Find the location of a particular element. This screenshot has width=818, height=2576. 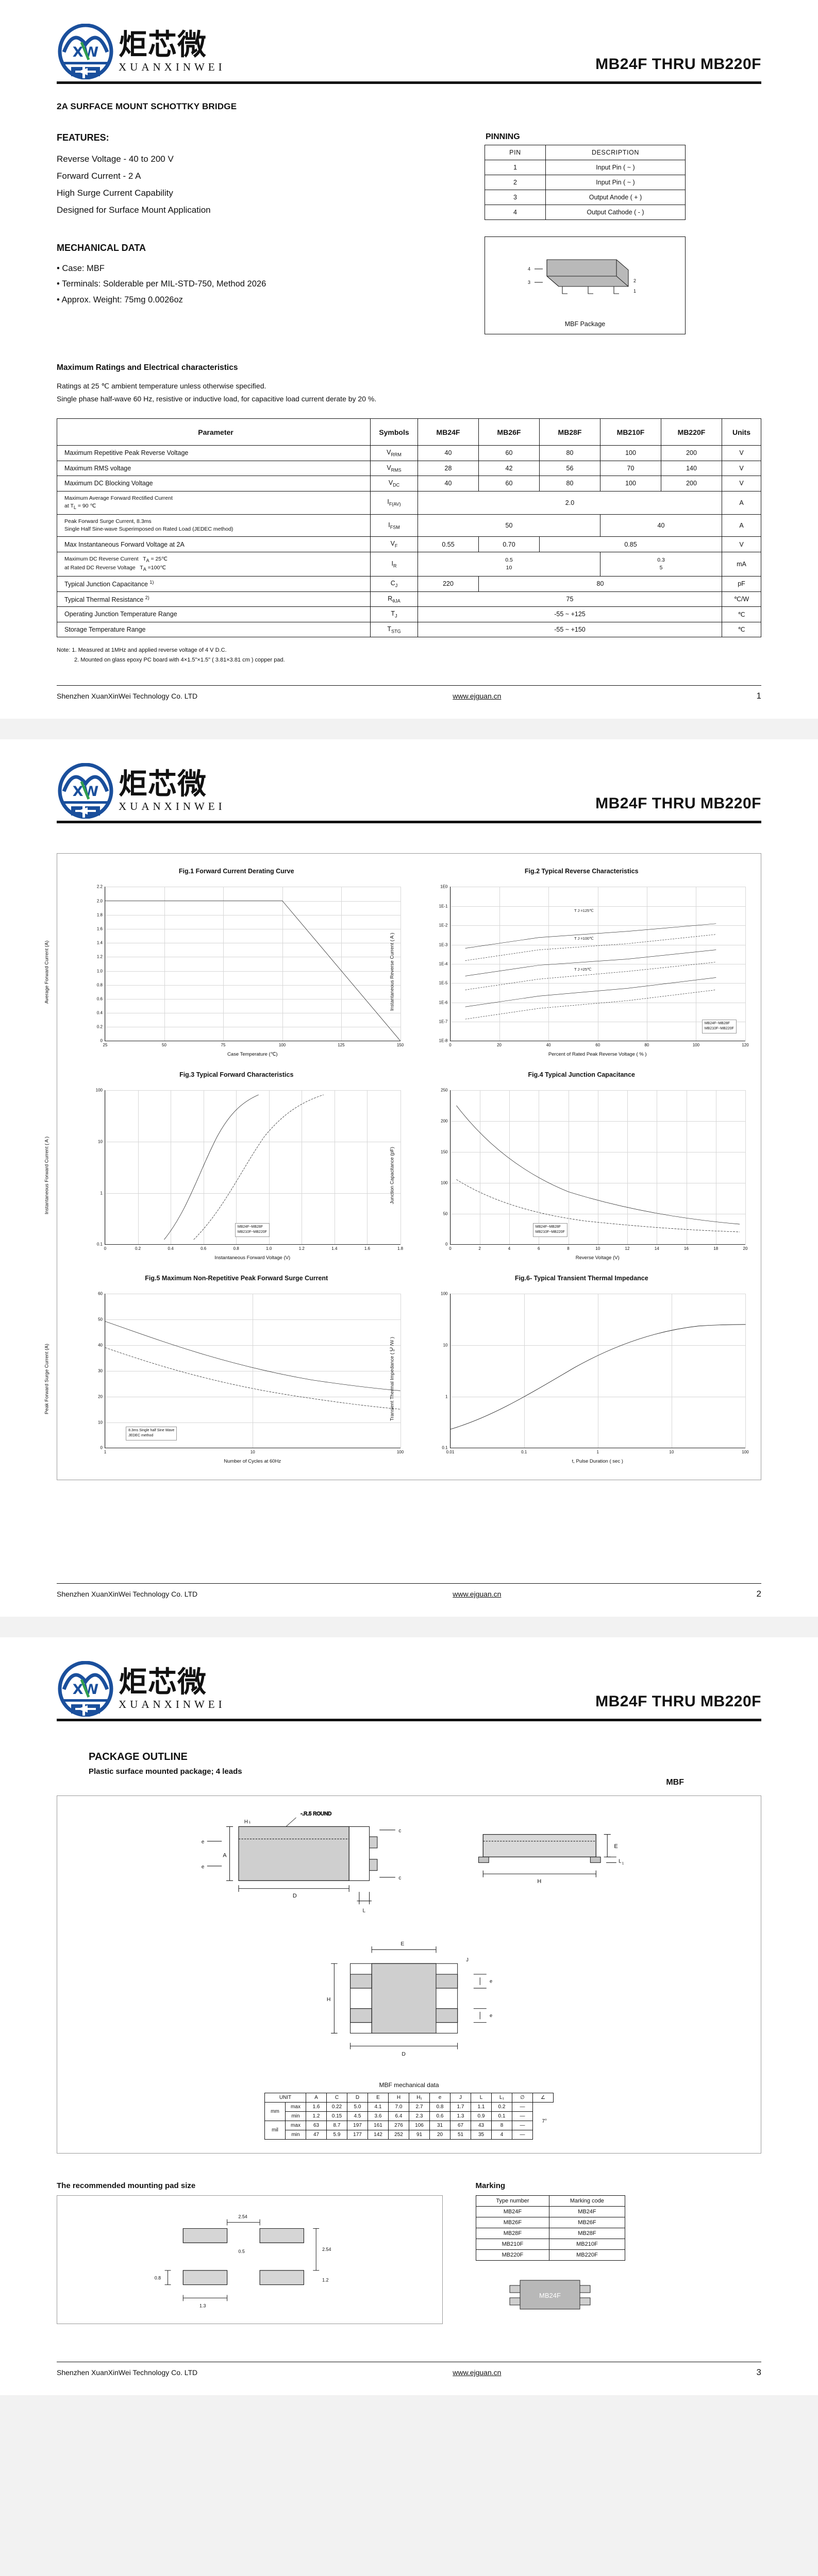

col-c: C is located at coordinates (336, 2098).